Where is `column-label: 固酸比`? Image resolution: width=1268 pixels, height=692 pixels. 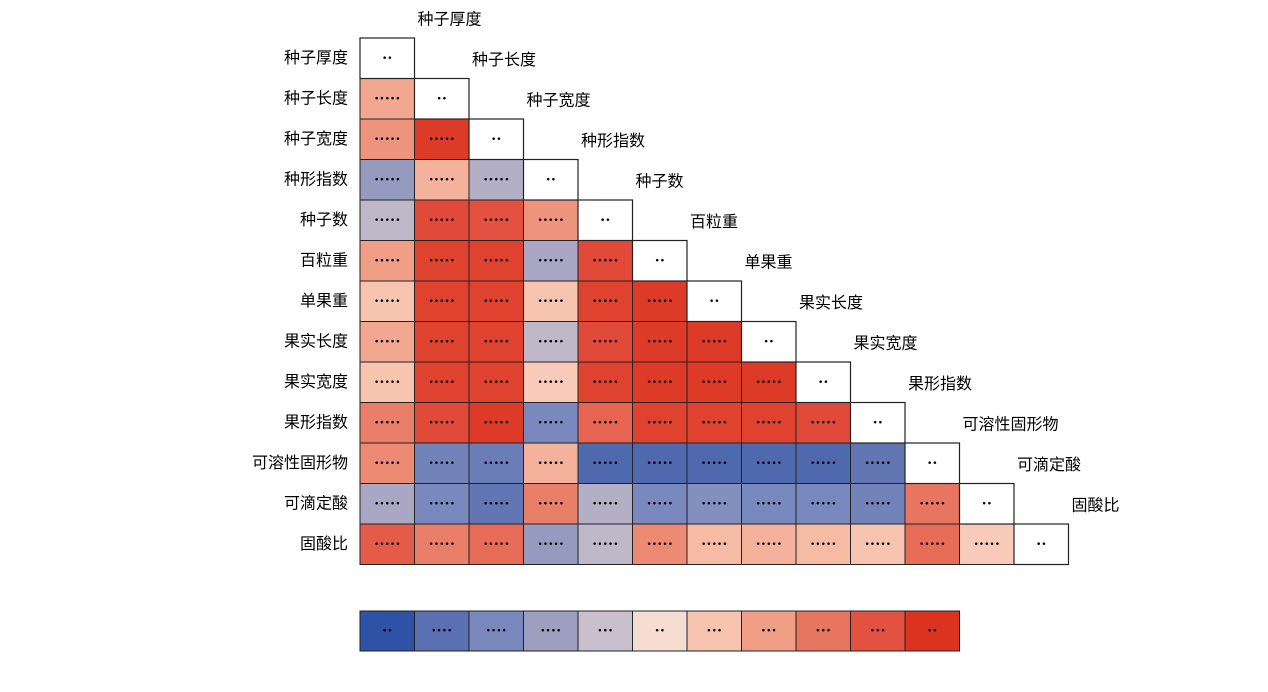
column-label: 固酸比 is located at coordinates (1096, 504).